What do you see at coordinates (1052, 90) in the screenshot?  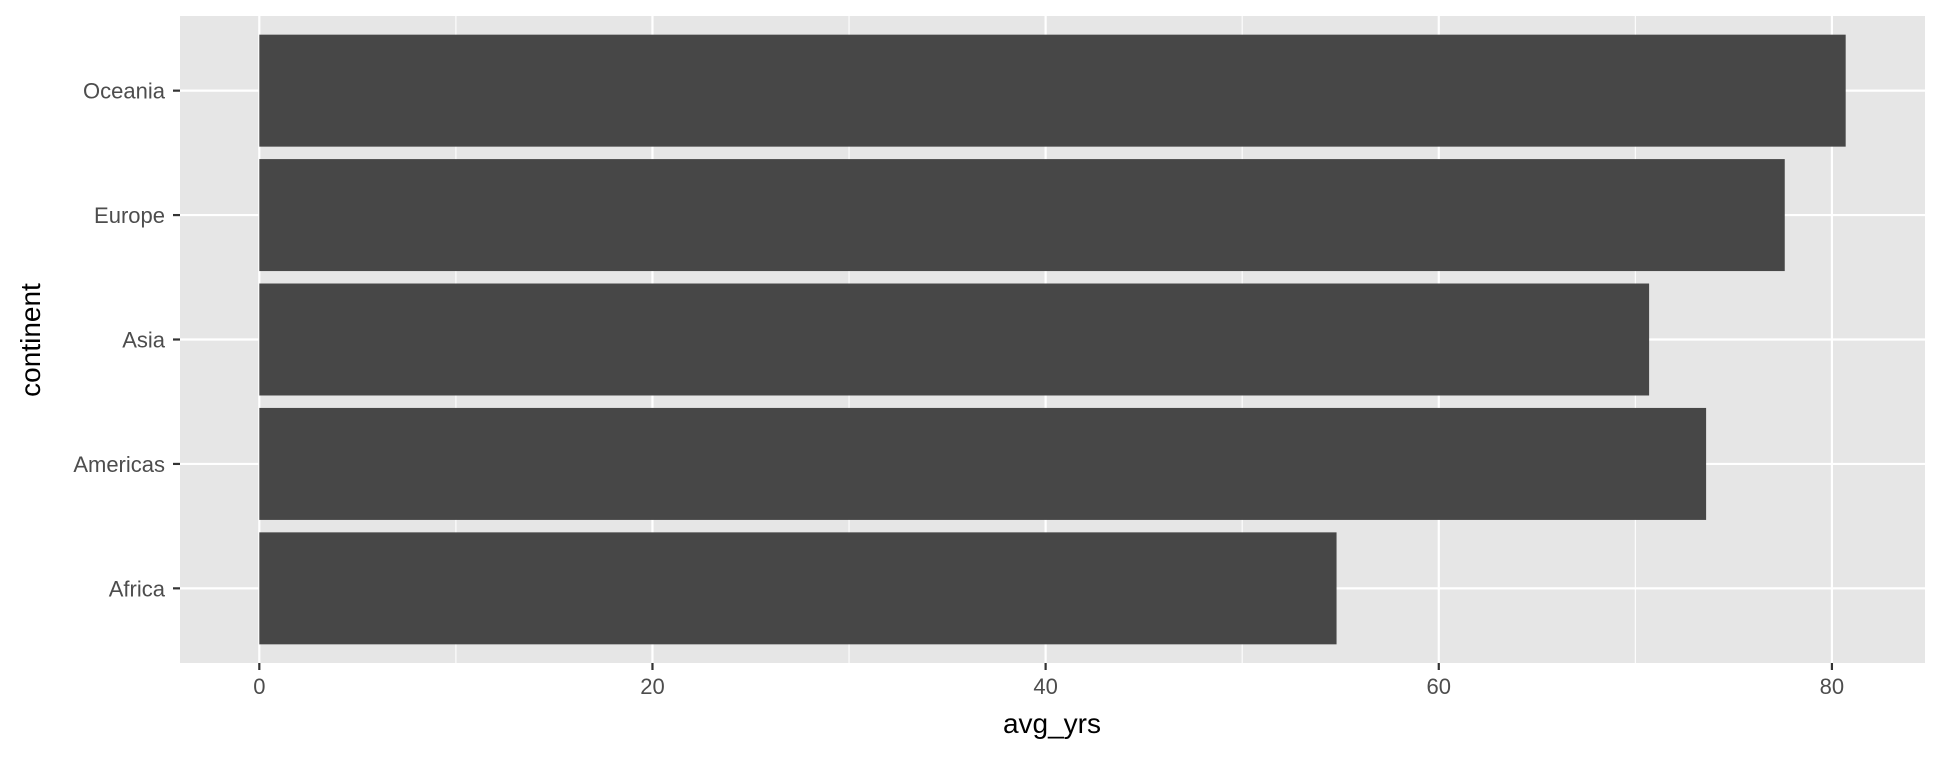 I see `bar-oceania` at bounding box center [1052, 90].